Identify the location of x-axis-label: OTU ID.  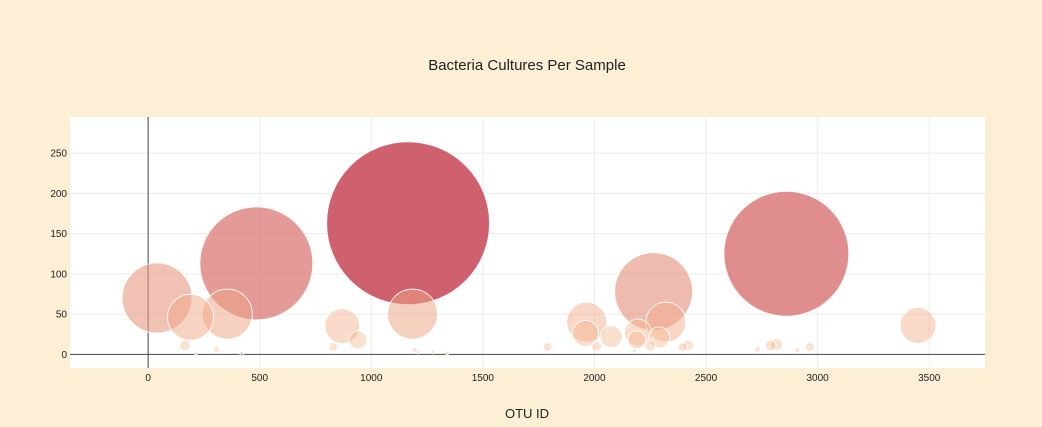
(527, 413).